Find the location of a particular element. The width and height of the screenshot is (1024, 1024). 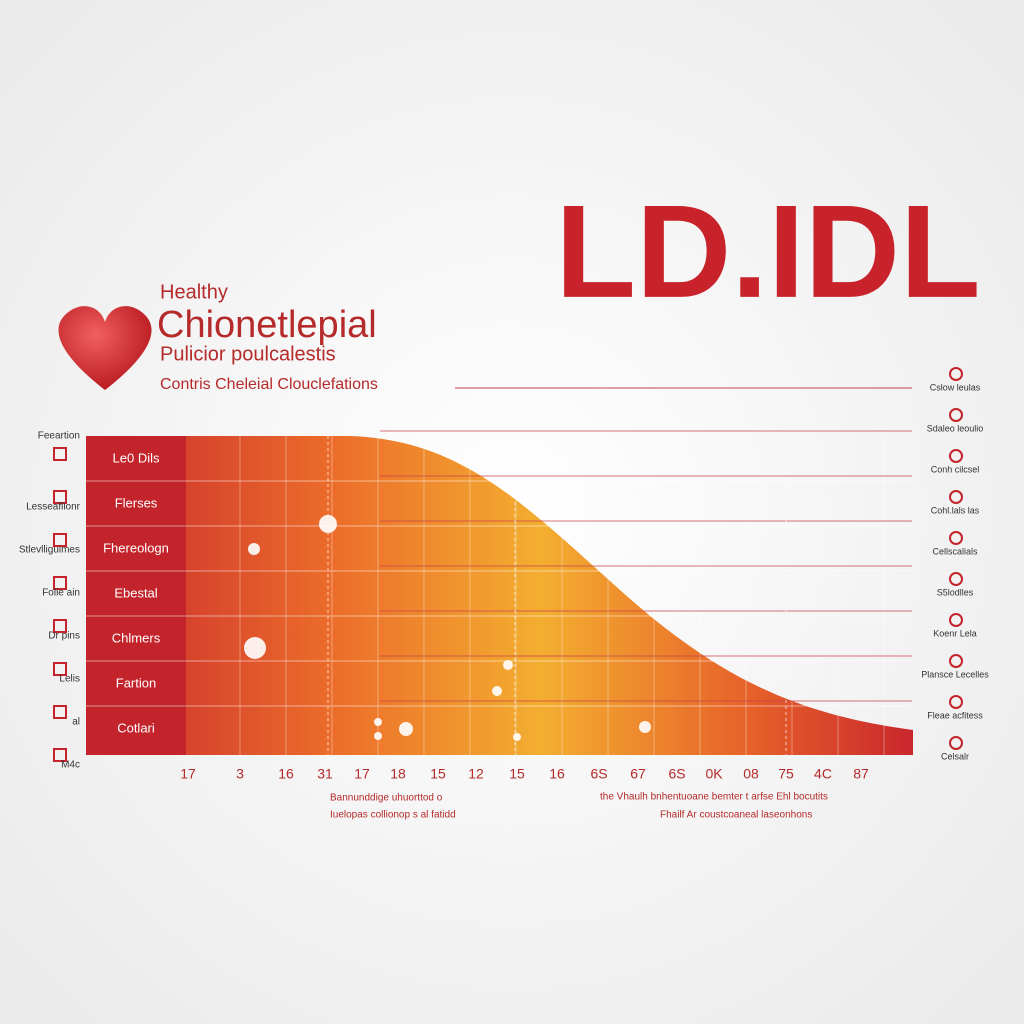

kicker: Healthy is located at coordinates (194, 292).